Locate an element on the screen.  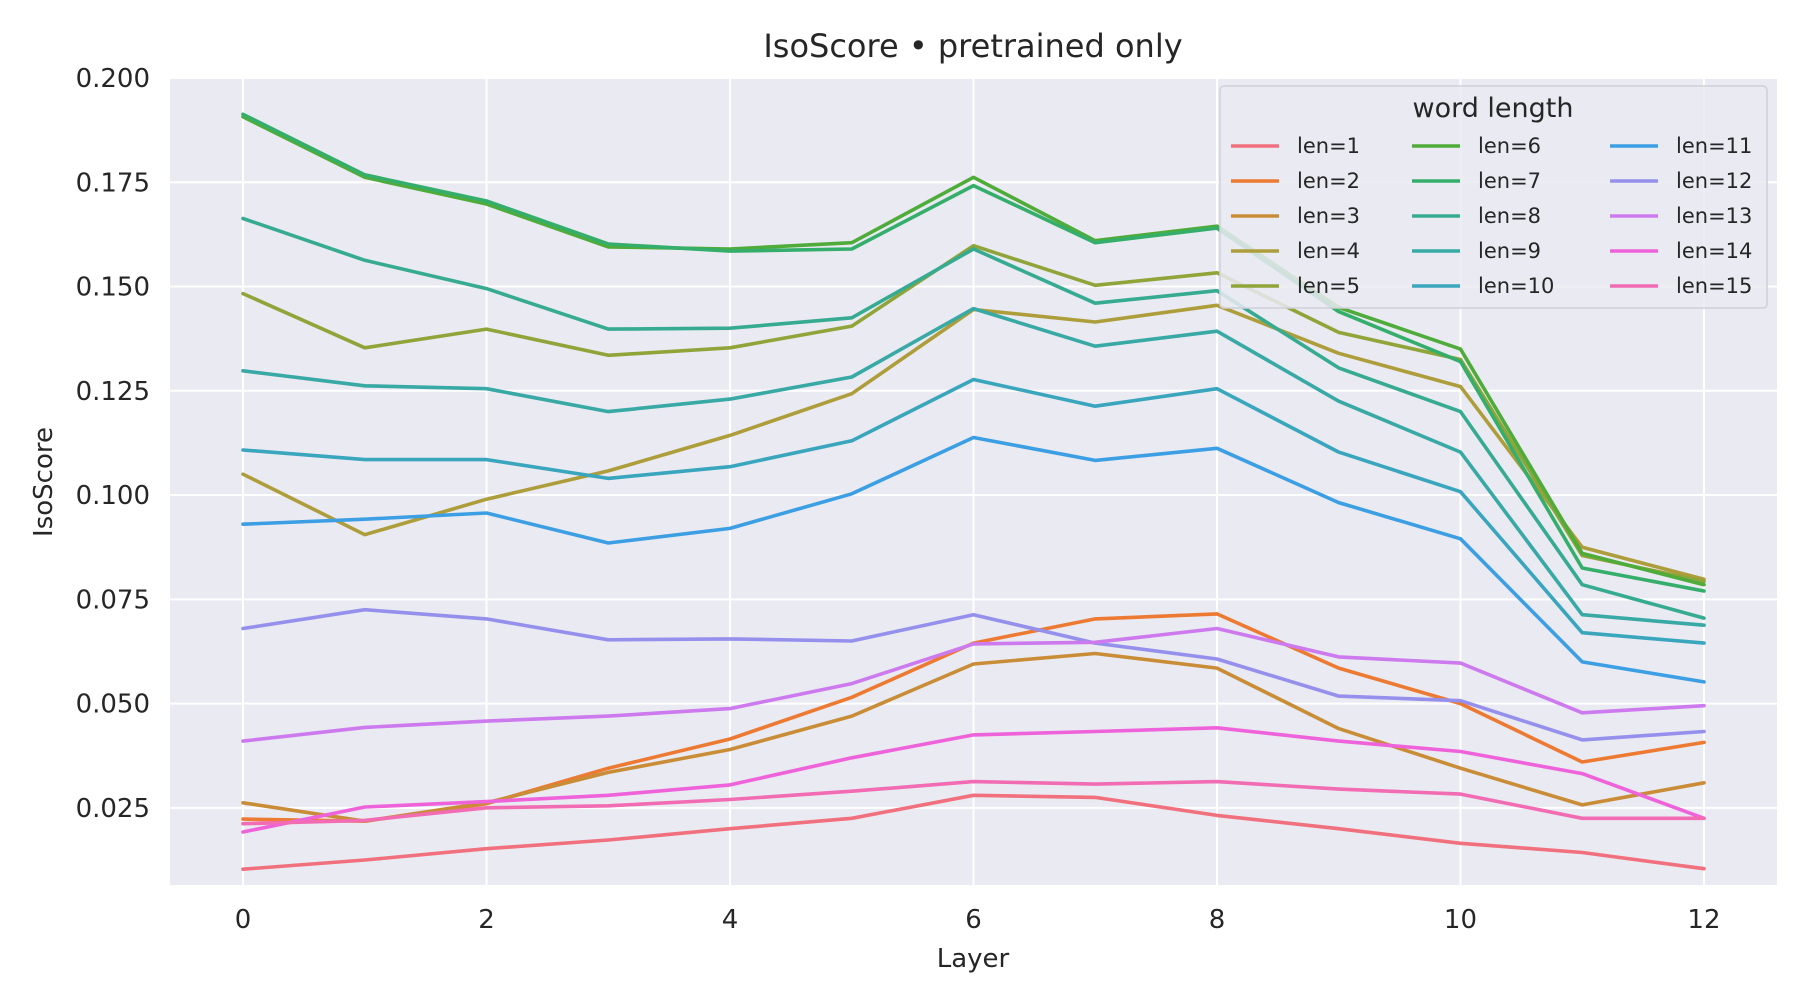
y-tick-label: 0.150 is located at coordinates (113, 288).